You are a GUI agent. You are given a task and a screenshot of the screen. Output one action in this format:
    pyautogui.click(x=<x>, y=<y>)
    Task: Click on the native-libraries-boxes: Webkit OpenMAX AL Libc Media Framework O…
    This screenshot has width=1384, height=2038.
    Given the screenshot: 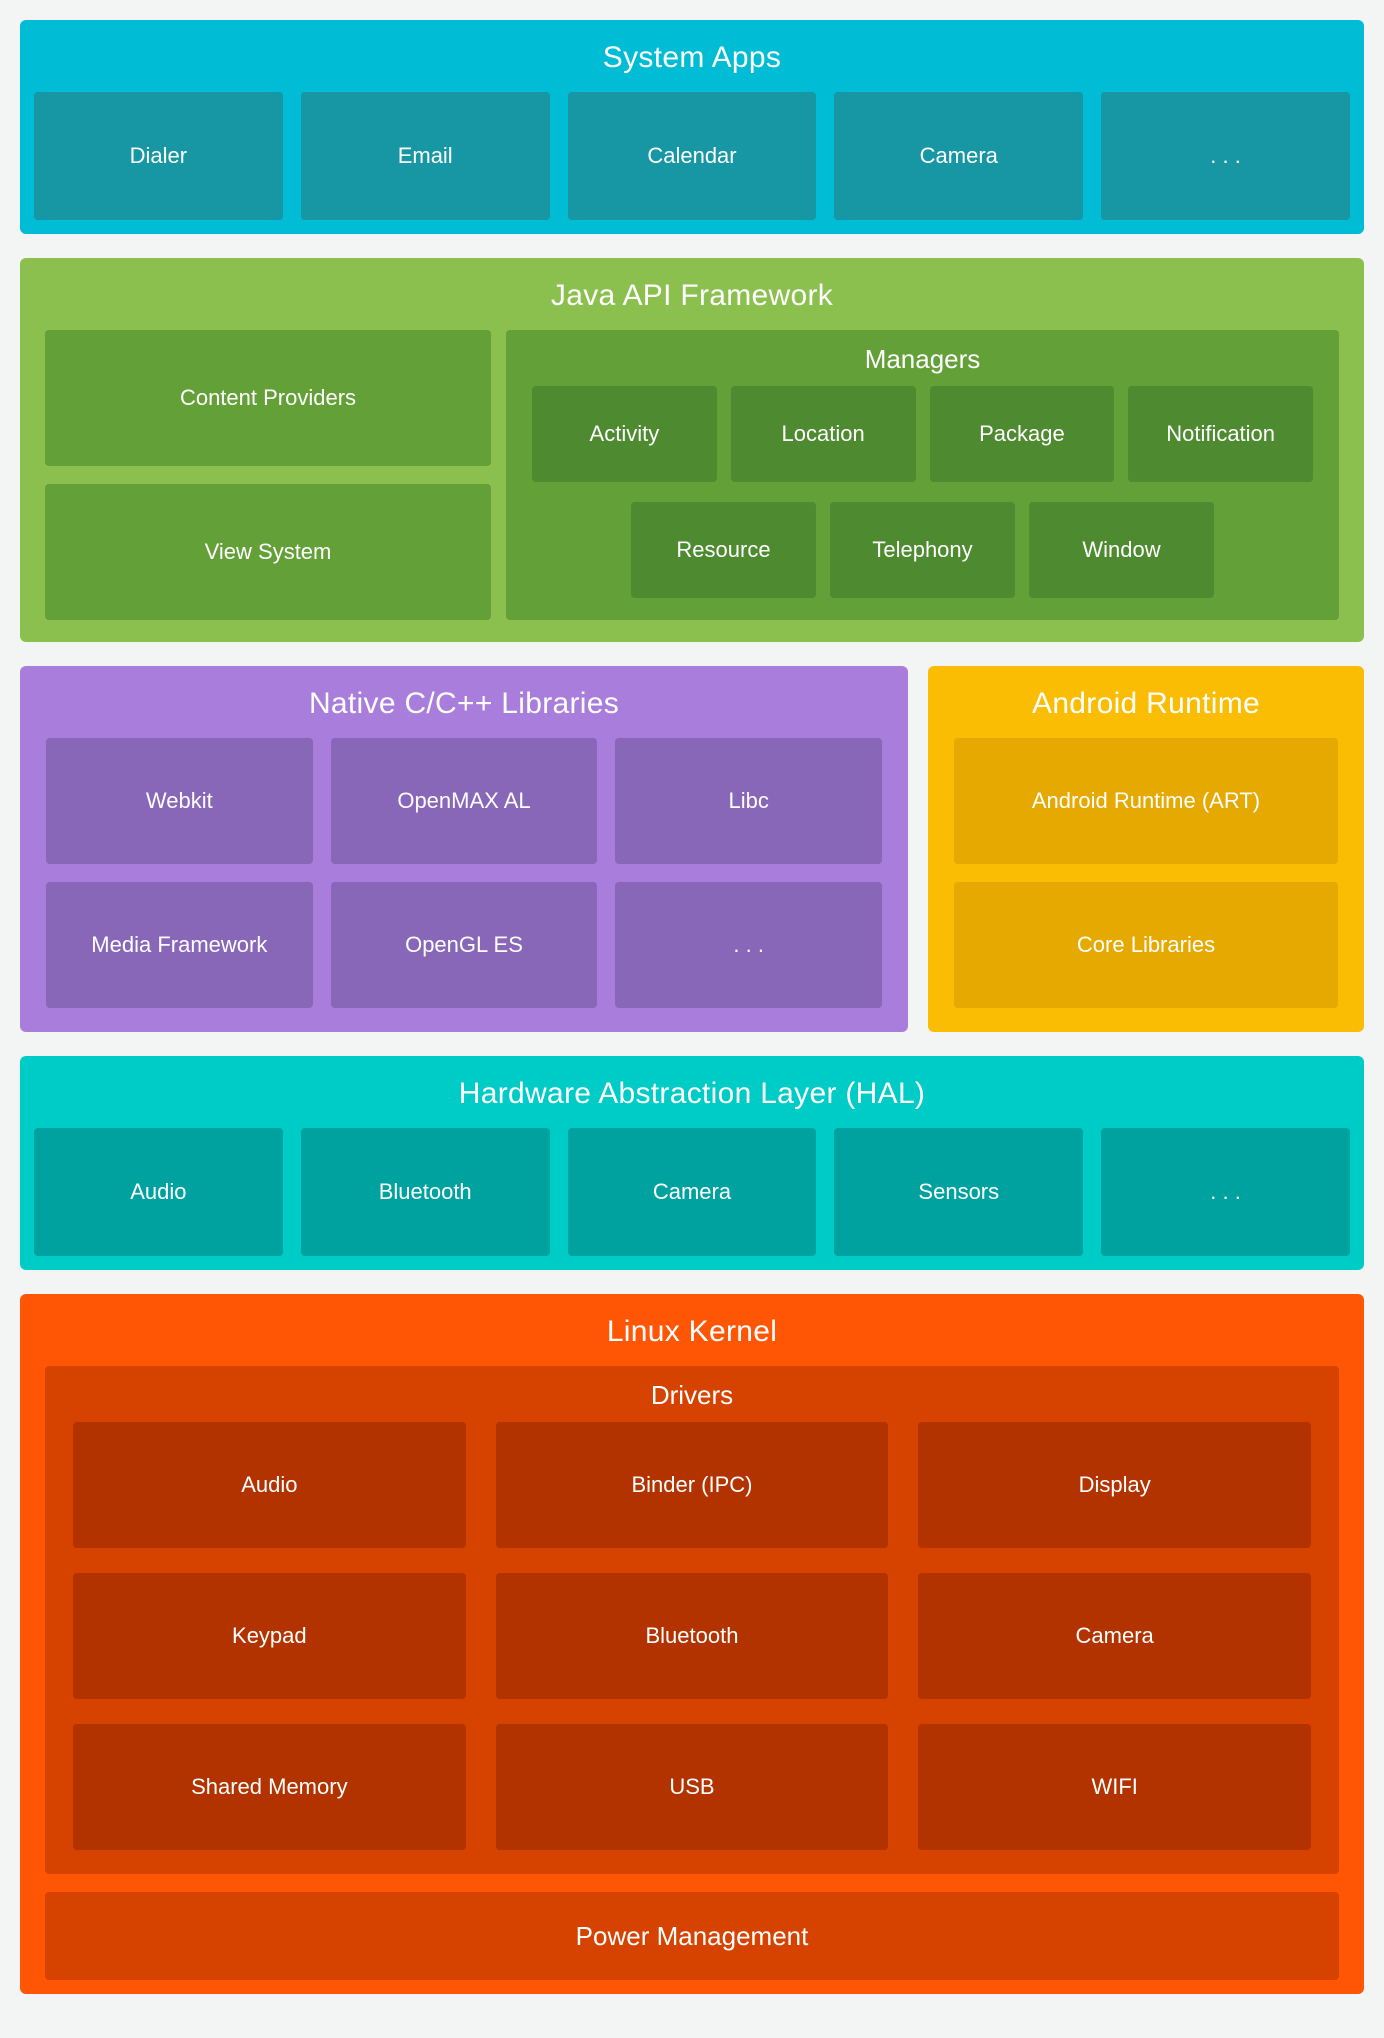 What is the action you would take?
    pyautogui.click(x=464, y=885)
    